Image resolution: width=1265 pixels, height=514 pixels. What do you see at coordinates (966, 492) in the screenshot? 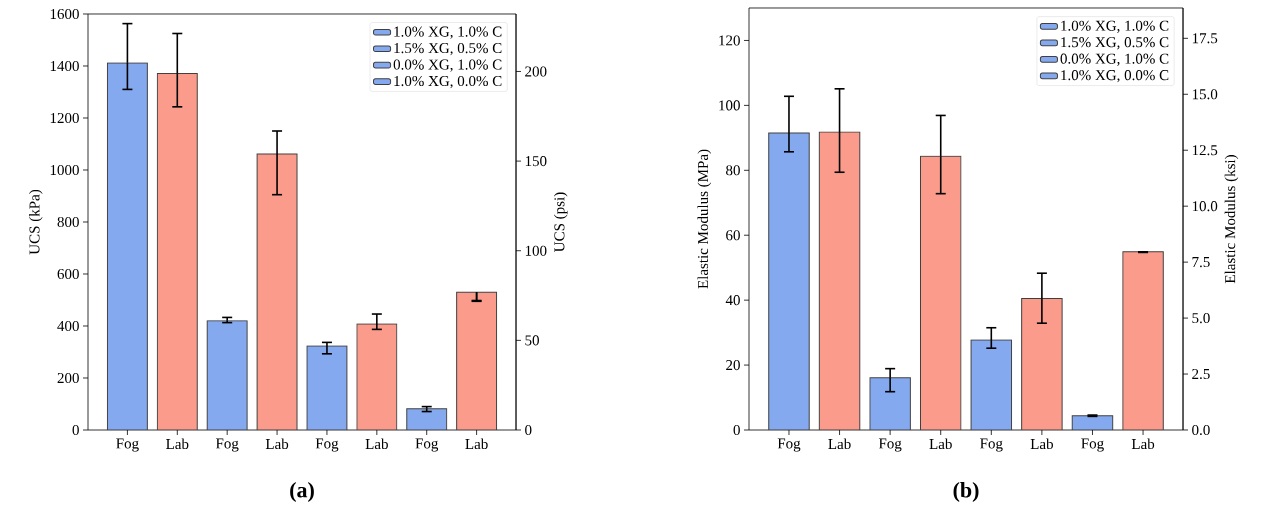
I see `text: (b)` at bounding box center [966, 492].